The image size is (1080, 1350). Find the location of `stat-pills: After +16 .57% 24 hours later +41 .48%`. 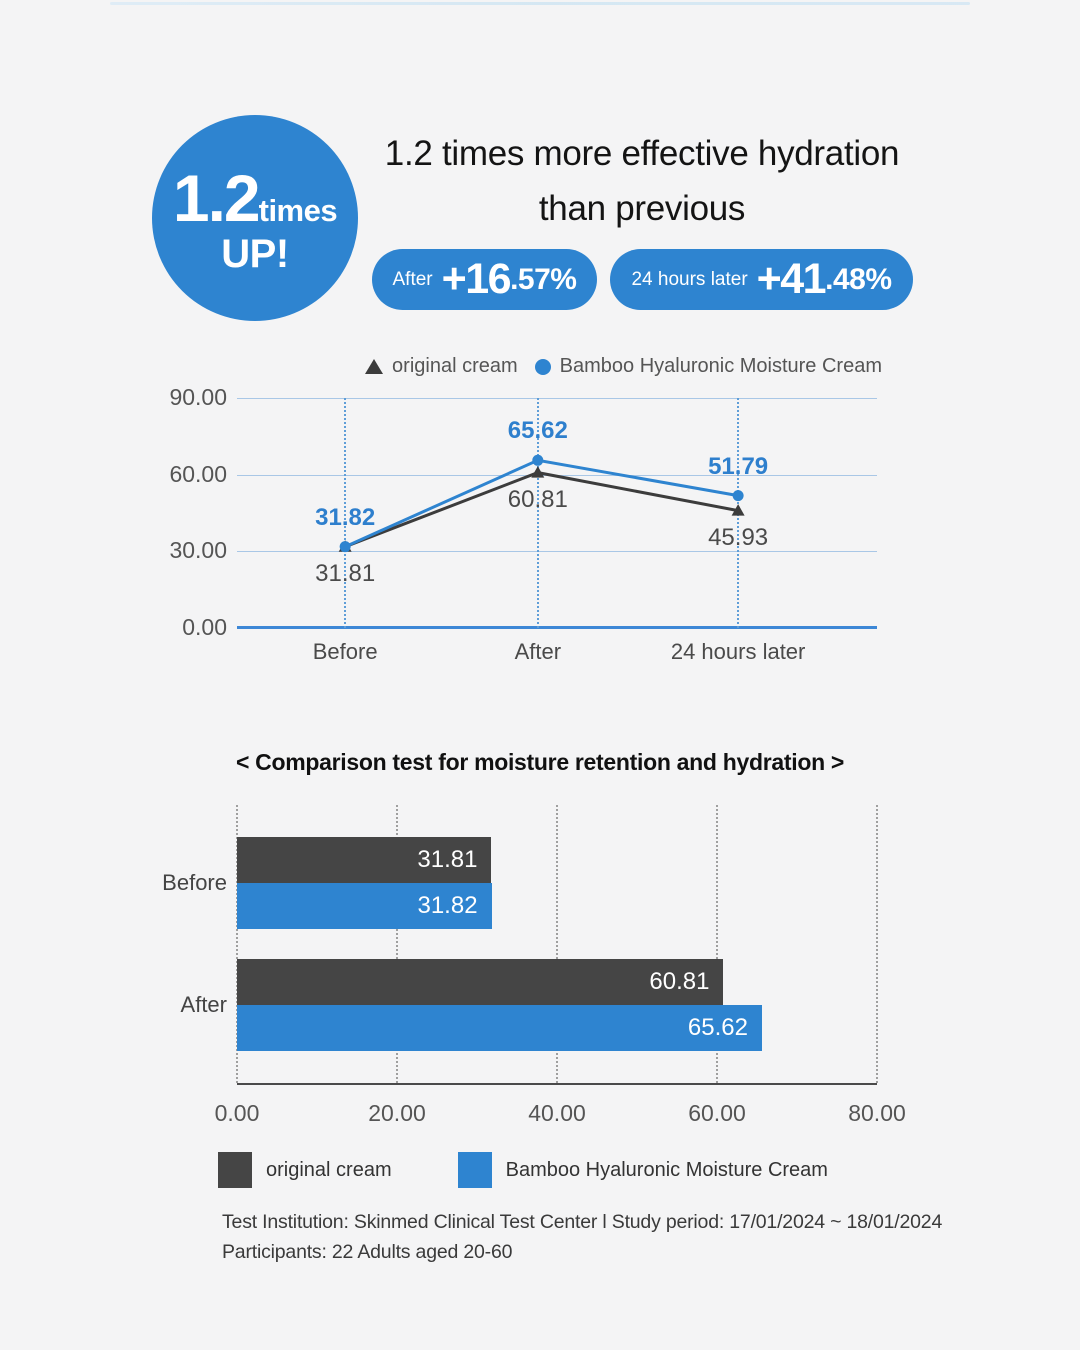

stat-pills: After +16 .57% 24 hours later +41 .48% is located at coordinates (642, 279).